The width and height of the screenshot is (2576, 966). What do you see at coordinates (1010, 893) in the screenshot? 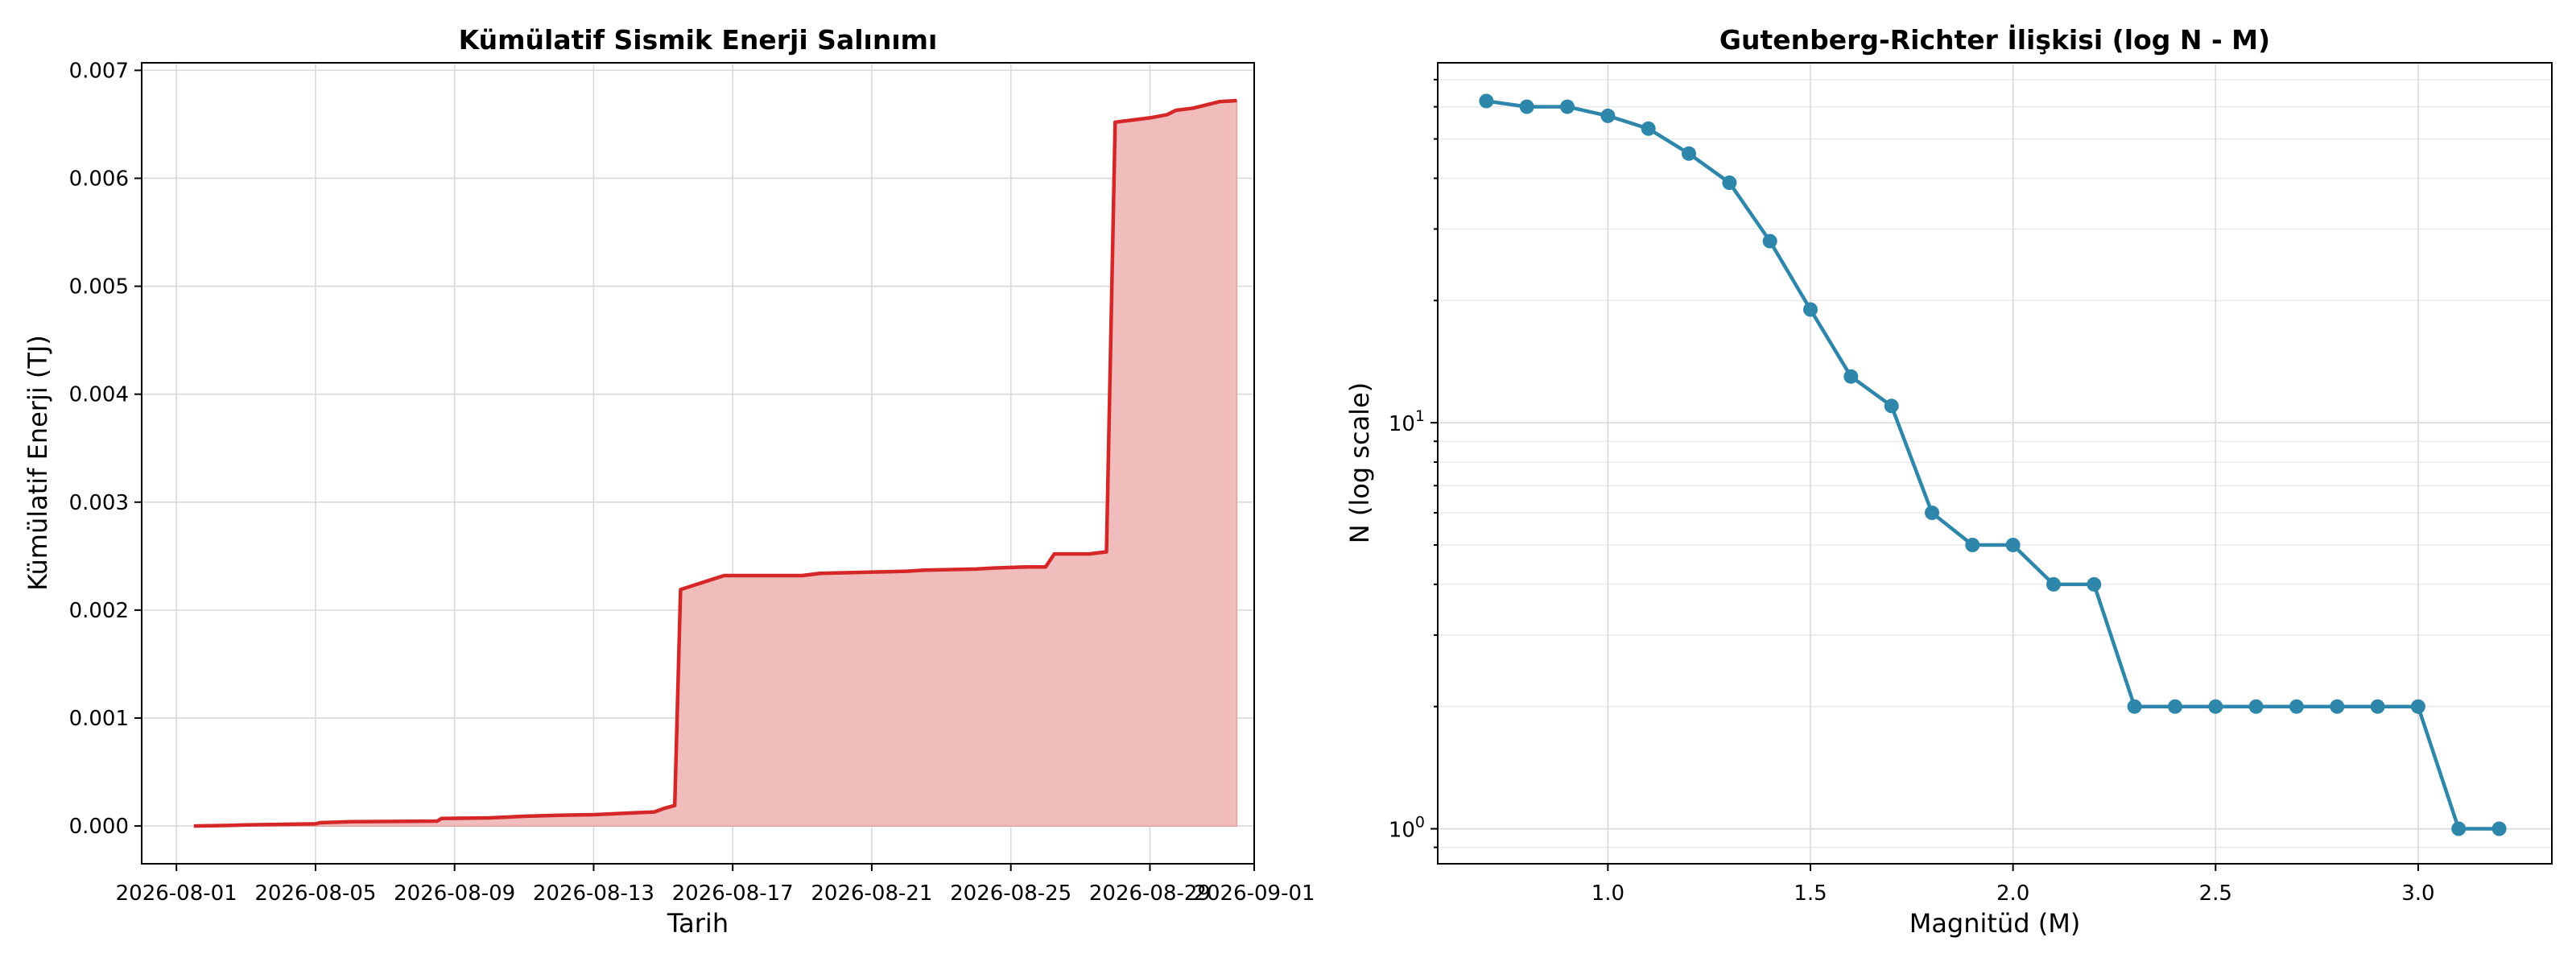
I see `energy-x-tick-label: 2026-08-25` at bounding box center [1010, 893].